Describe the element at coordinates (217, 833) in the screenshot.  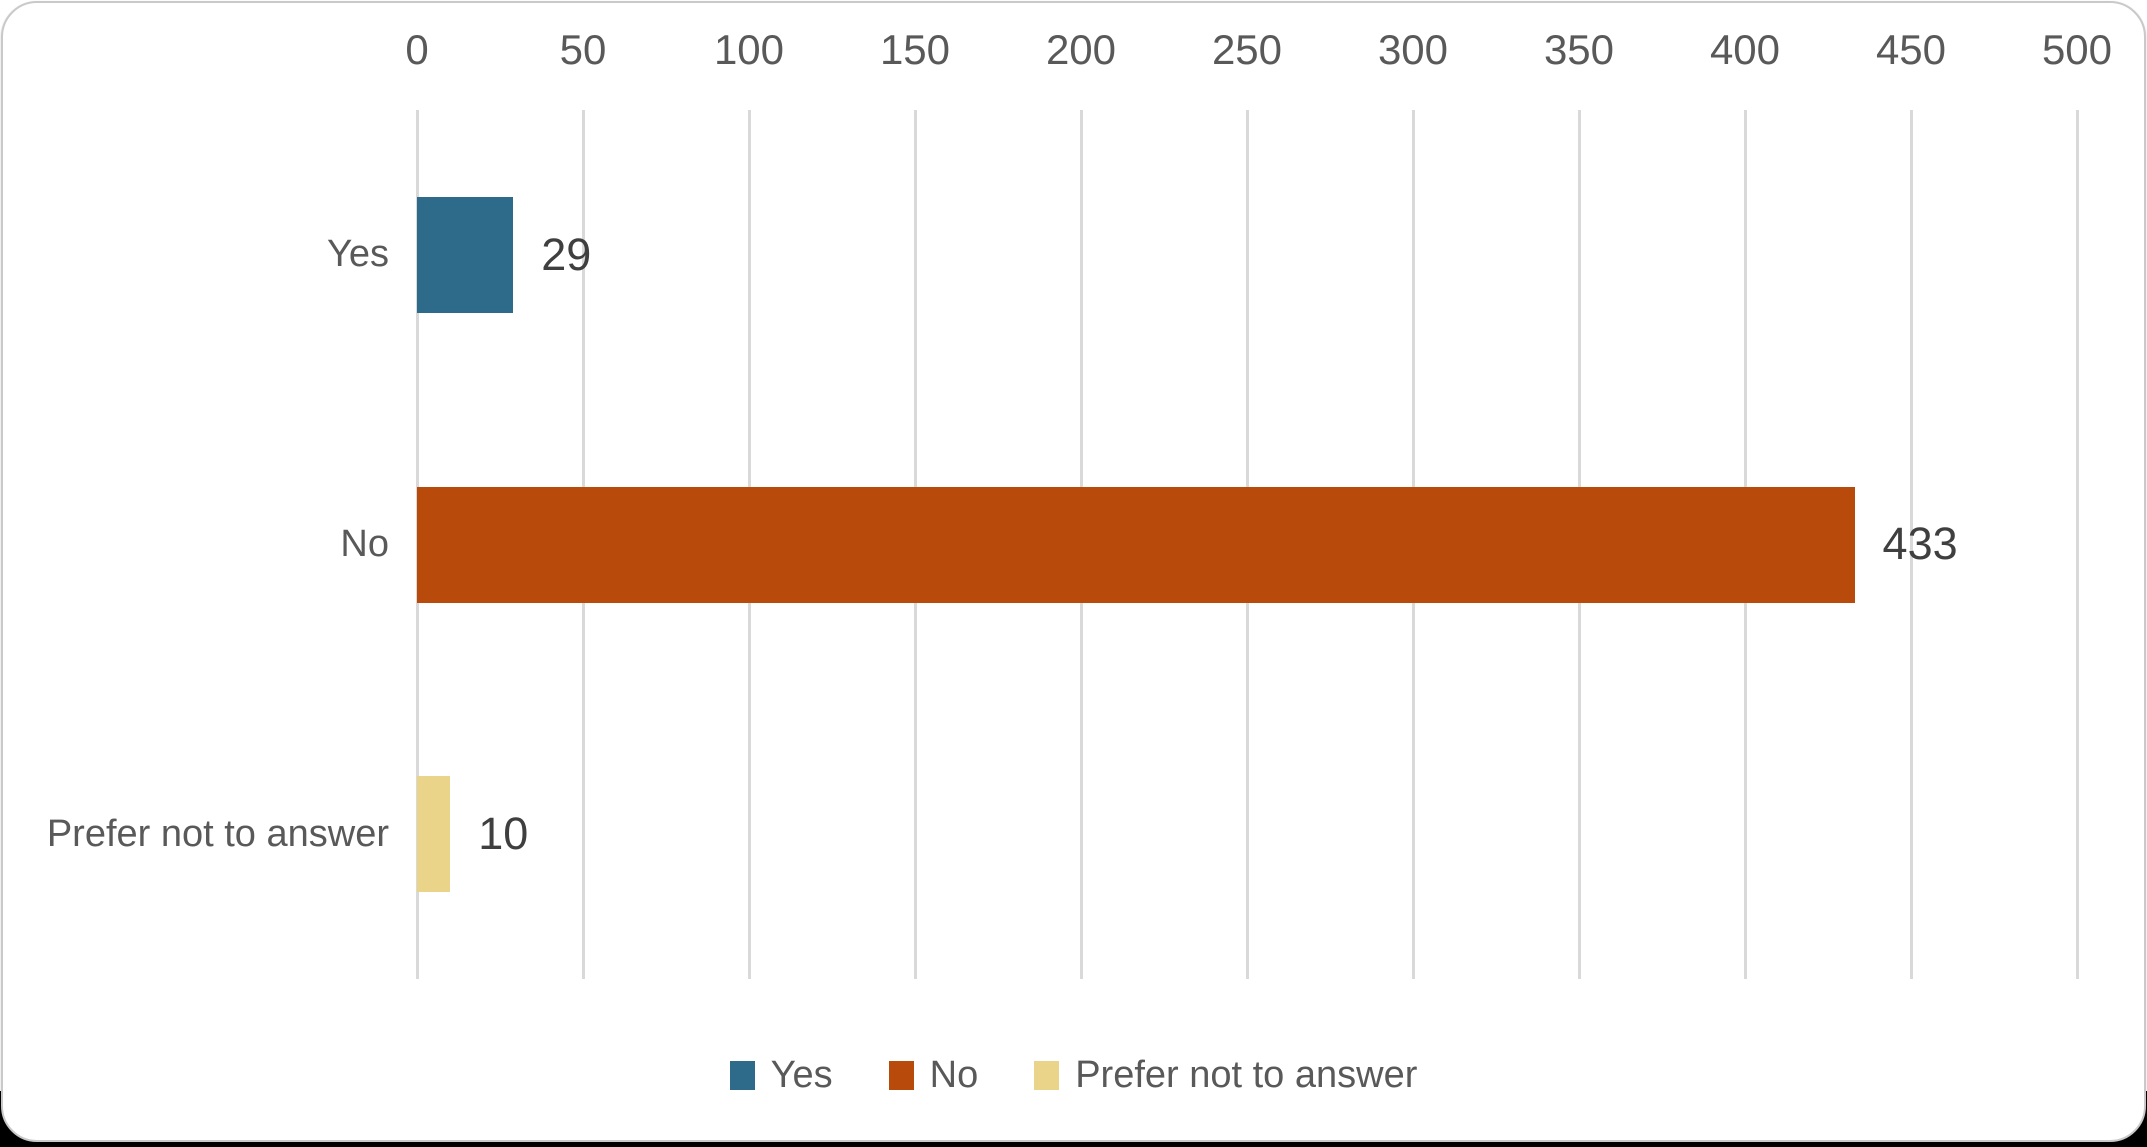
I see `category-label-prefer-not-to-answer: Prefer not to answer` at that location.